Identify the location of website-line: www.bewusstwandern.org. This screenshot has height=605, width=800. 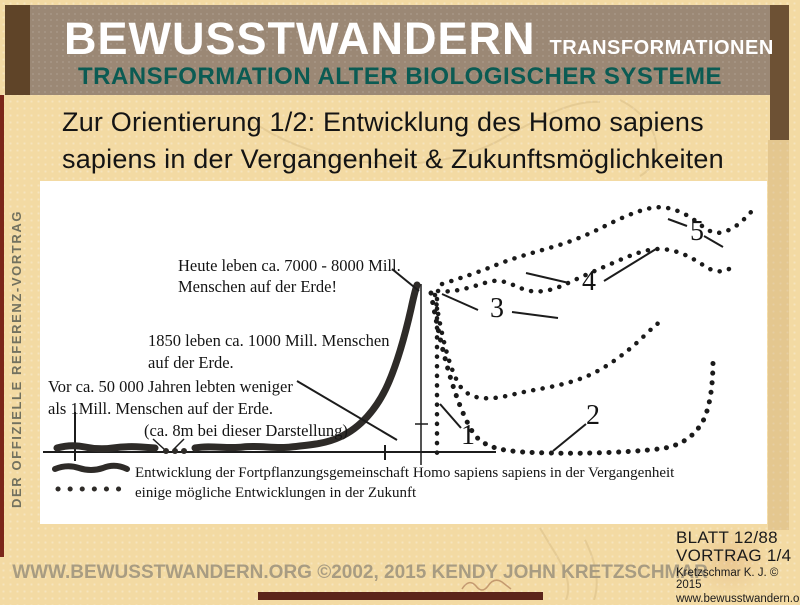
(738, 598).